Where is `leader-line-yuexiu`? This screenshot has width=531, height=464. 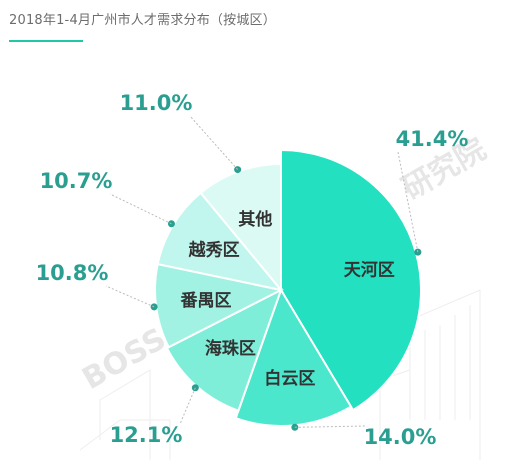 leader-line-yuexiu is located at coordinates (140, 209).